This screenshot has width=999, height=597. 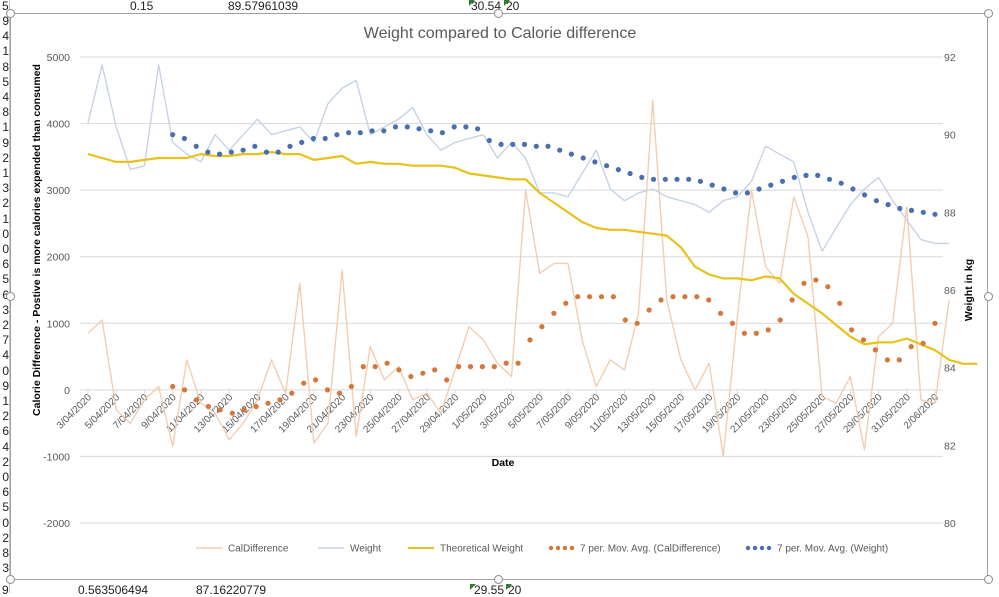 I want to click on resize-handle-bottom, so click(x=498, y=579).